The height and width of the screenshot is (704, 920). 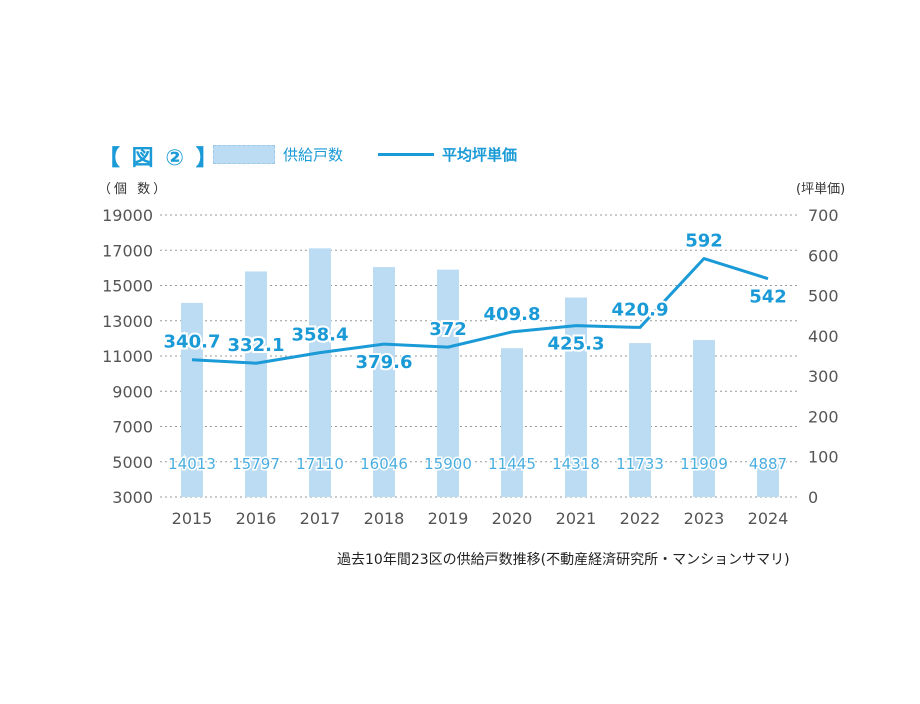 I want to click on x-tick-label: 2019, so click(x=448, y=518).